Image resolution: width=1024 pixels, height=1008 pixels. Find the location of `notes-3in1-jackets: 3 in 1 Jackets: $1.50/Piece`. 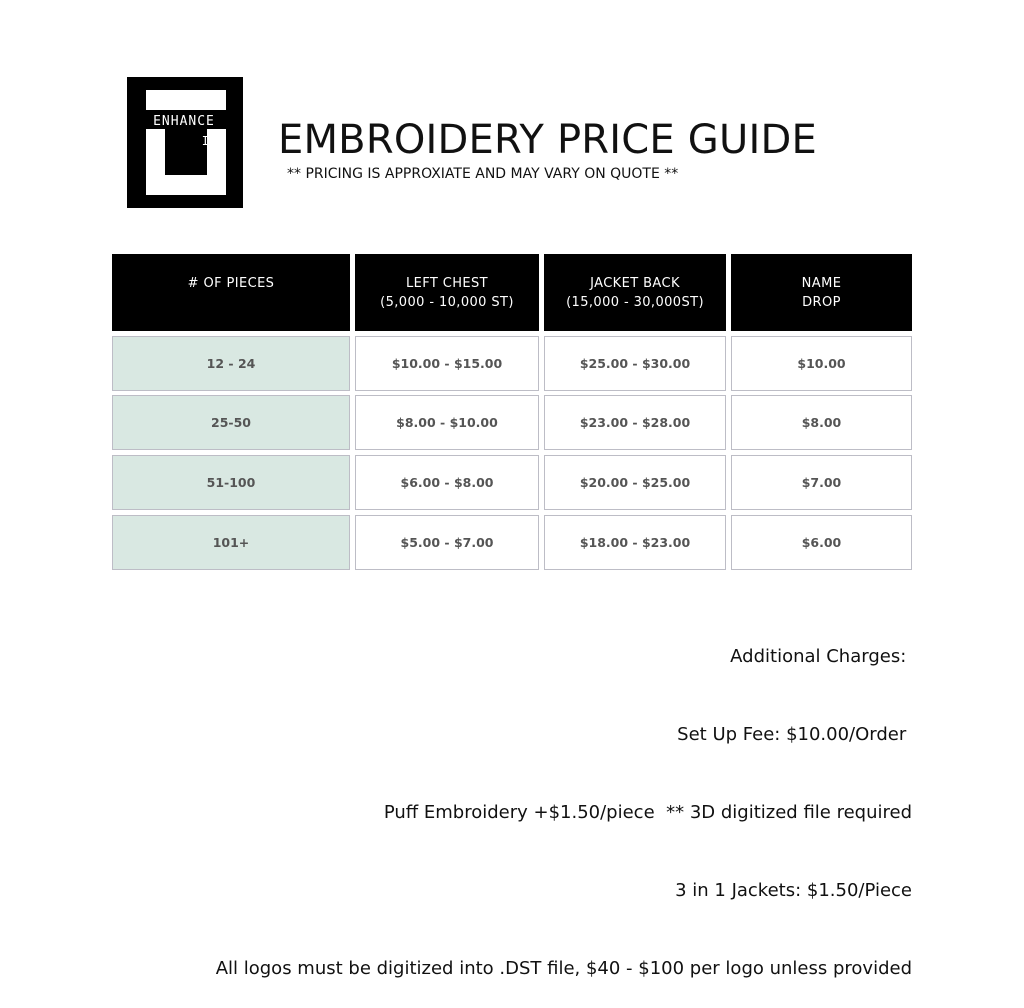

notes-3in1-jackets: 3 in 1 Jackets: $1.50/Piece is located at coordinates (793, 890).